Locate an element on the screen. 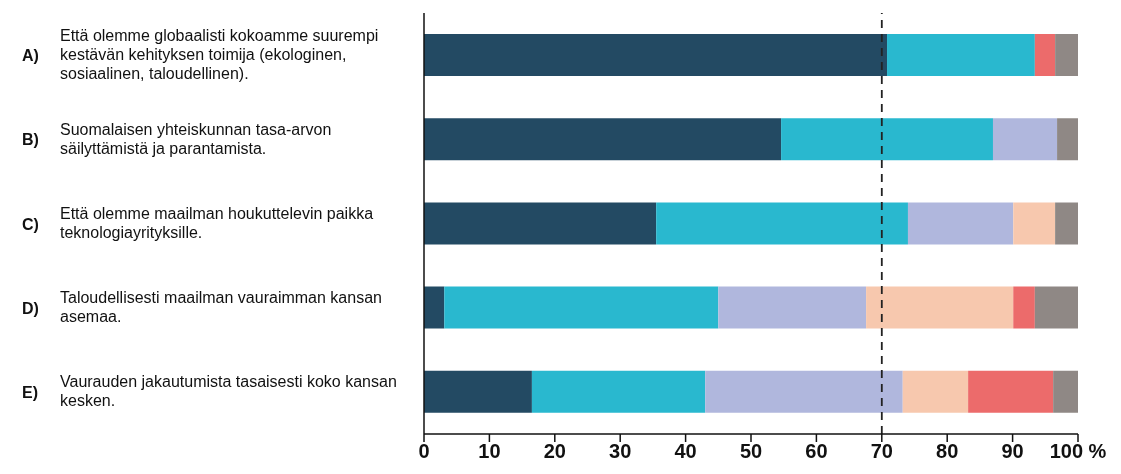 This screenshot has width=1121, height=474. x-tick-label: 50 is located at coordinates (751, 451).